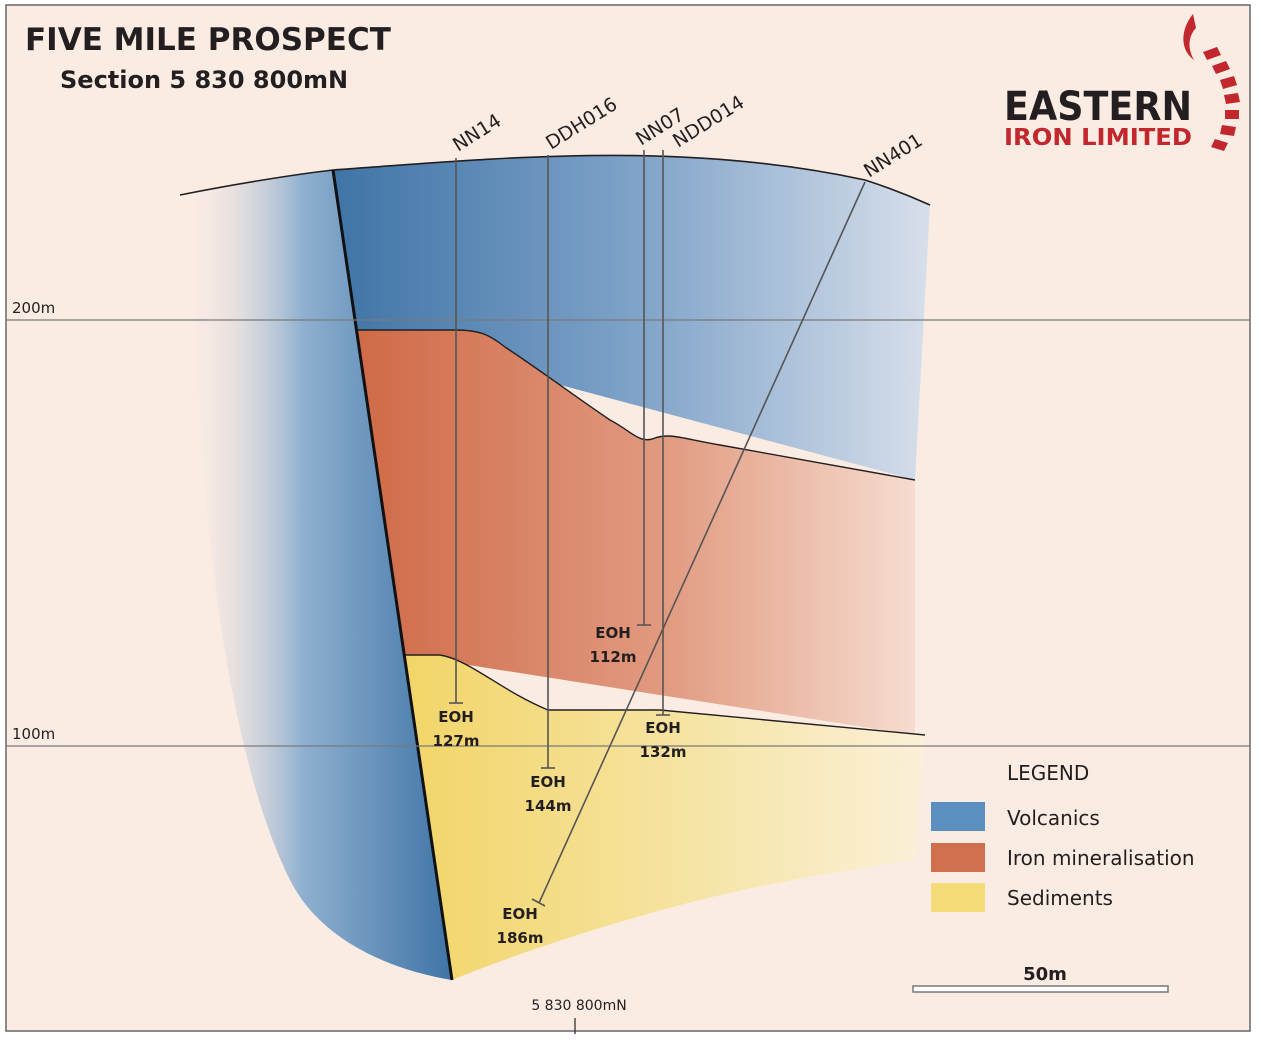 The image size is (1261, 1054). Describe the element at coordinates (1098, 107) in the screenshot. I see `logo-line1: EASTERN` at that location.